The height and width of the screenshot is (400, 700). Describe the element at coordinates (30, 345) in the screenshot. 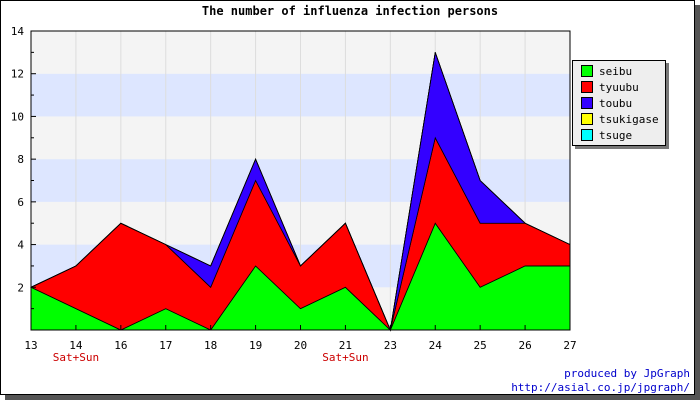

I see `x-tick-label: 13` at that location.